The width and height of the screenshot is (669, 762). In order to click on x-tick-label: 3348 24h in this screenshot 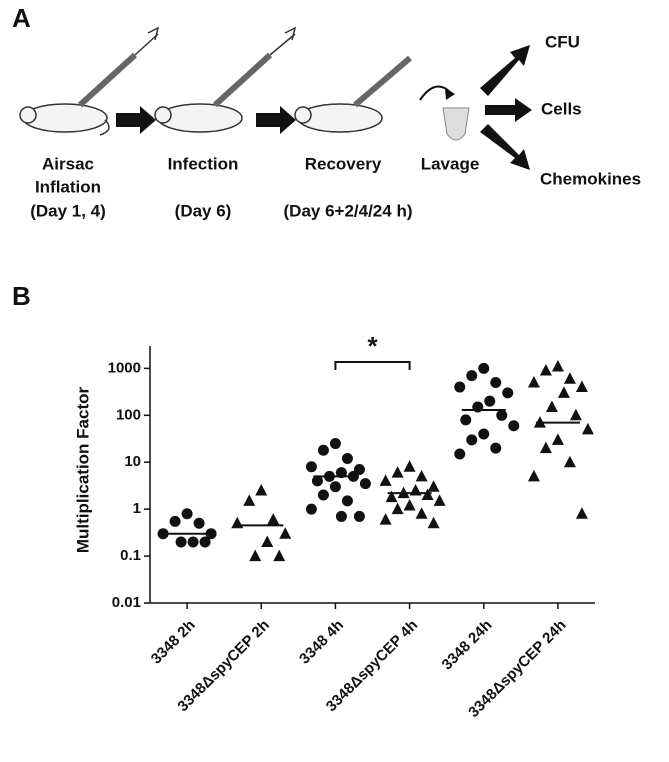, I will do `click(467, 645)`.